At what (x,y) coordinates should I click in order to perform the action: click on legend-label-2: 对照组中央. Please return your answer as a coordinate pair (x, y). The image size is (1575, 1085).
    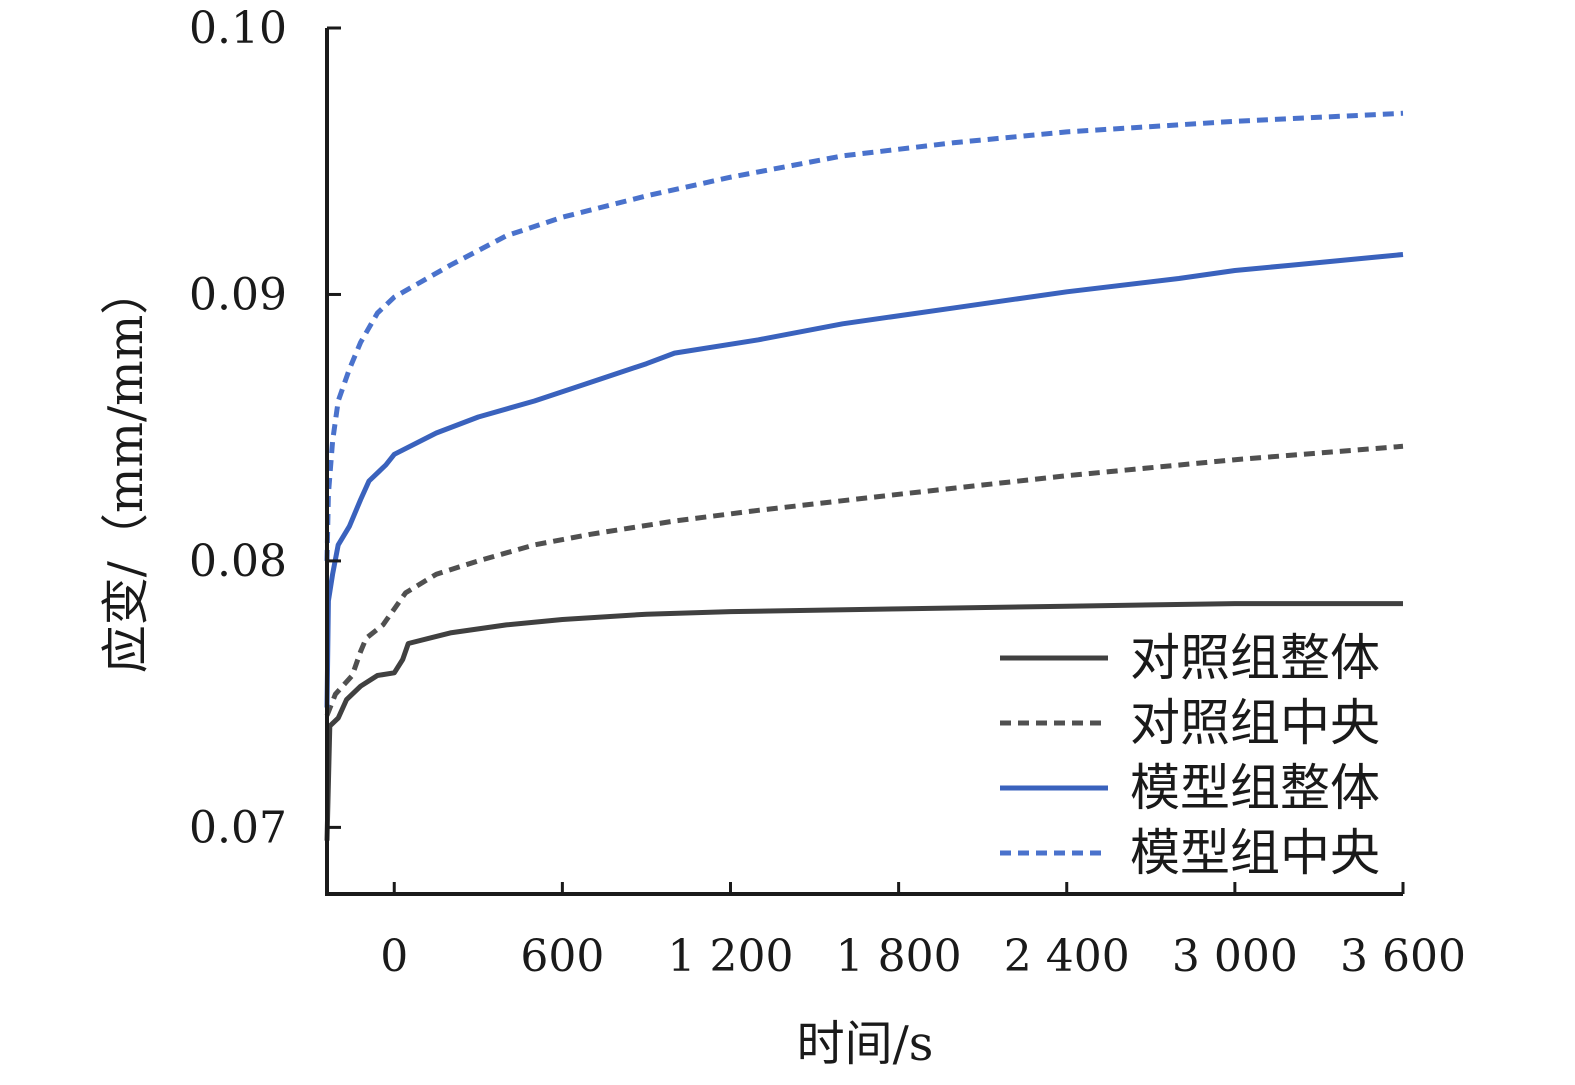
    Looking at the image, I should click on (1255, 723).